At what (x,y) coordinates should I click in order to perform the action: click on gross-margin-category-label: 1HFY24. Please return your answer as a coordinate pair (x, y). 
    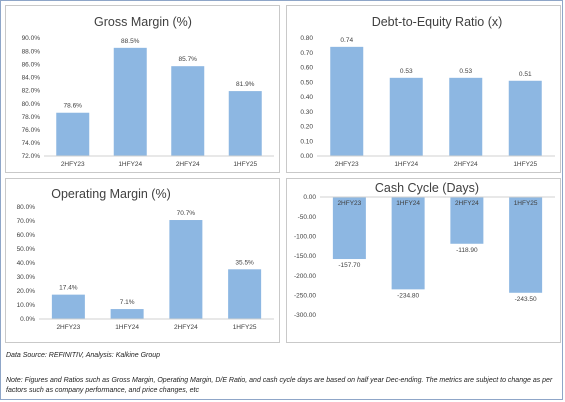
    Looking at the image, I should click on (130, 164).